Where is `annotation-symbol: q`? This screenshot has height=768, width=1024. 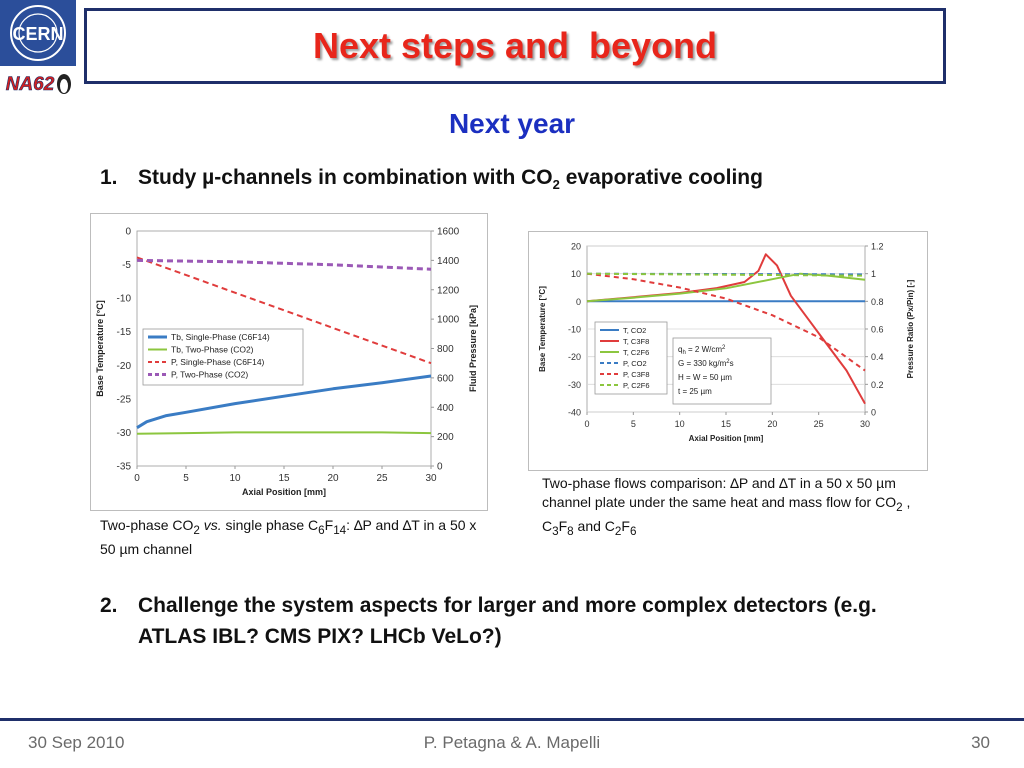 annotation-symbol: q is located at coordinates (680, 349).